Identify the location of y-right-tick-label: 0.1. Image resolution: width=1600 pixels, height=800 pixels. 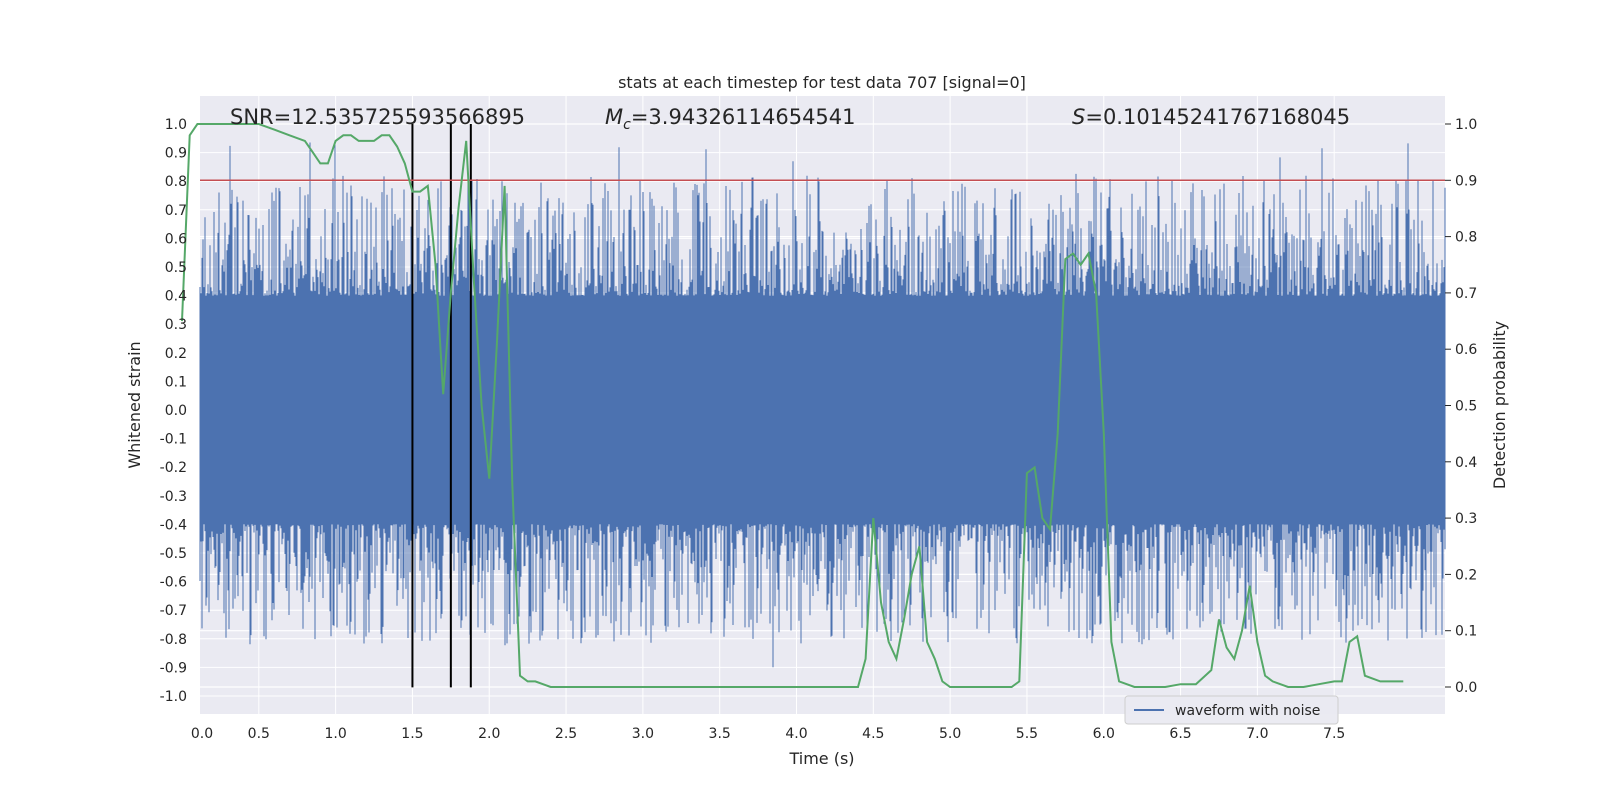
(1466, 632).